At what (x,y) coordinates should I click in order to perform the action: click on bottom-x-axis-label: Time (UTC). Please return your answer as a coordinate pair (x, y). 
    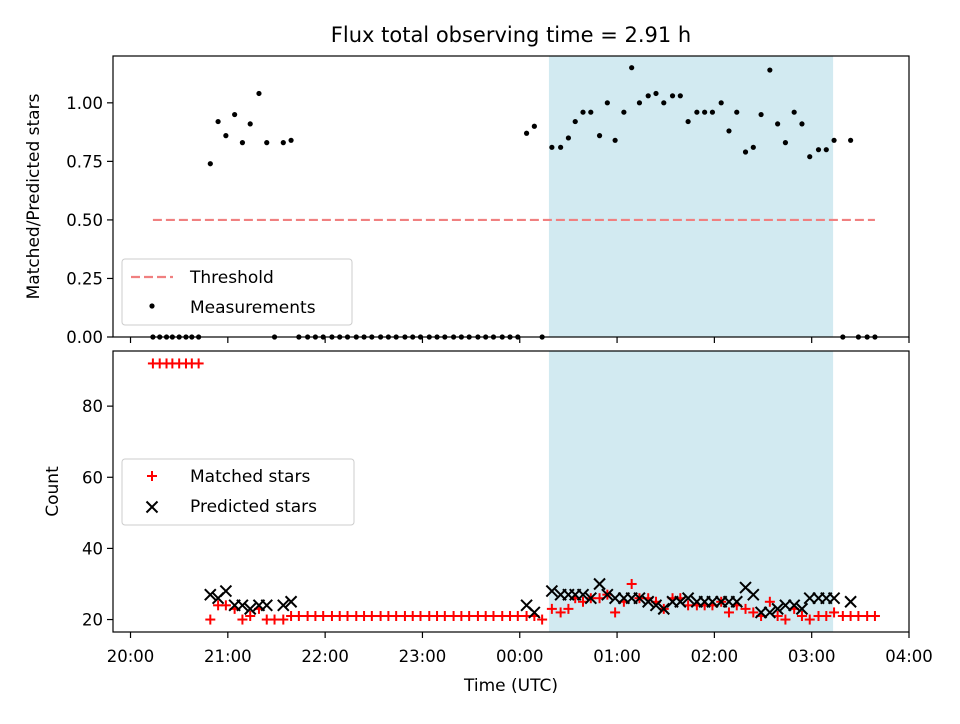
    Looking at the image, I should click on (510, 686).